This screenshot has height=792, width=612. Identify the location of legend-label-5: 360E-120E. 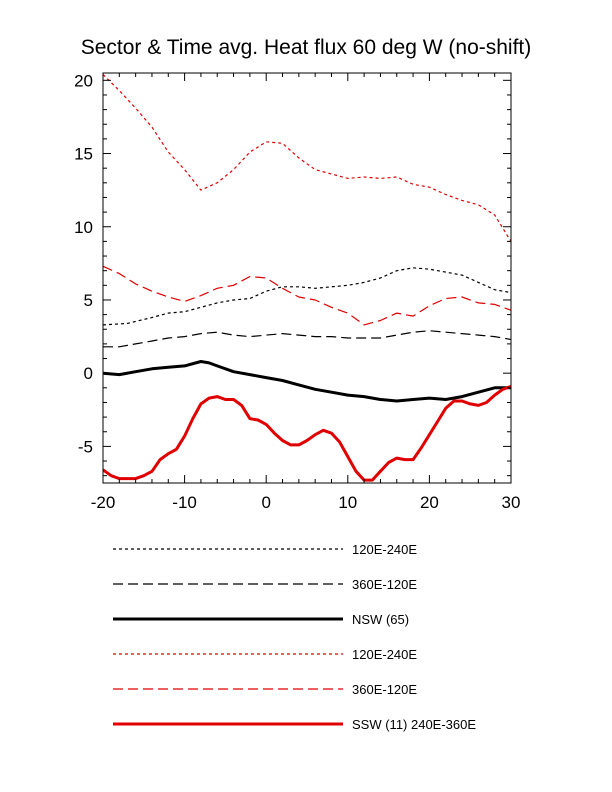
(384, 689).